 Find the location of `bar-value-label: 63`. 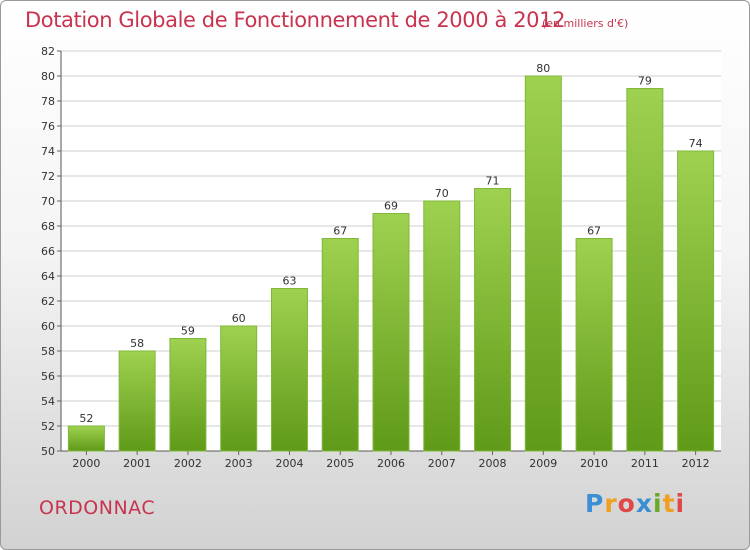

bar-value-label: 63 is located at coordinates (289, 281).